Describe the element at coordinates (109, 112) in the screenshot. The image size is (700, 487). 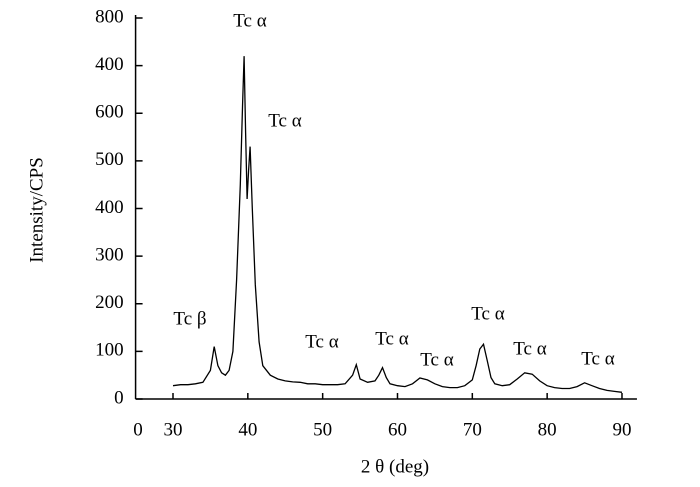
I see `y-tick-label: 600` at that location.